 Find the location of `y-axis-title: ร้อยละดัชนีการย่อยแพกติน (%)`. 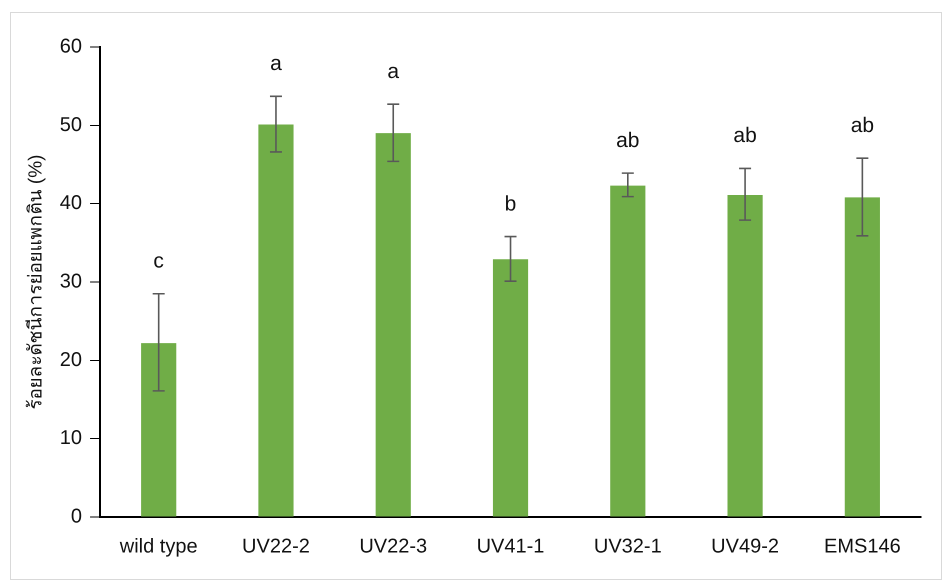

y-axis-title: ร้อยละดัชนีการย่อยแพกติน (%) is located at coordinates (35, 282).